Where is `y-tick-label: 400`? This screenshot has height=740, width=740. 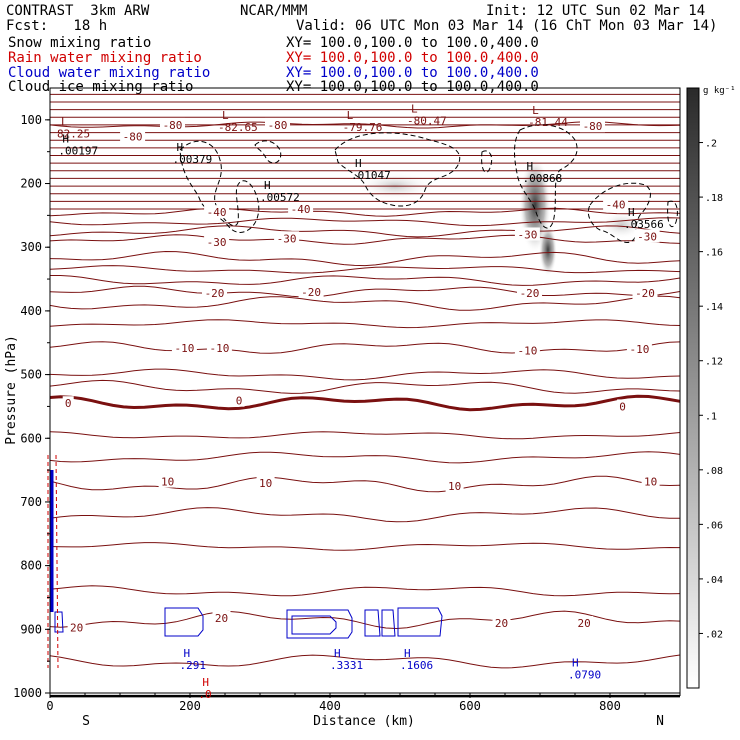
y-tick-label: 400 is located at coordinates (31, 311).